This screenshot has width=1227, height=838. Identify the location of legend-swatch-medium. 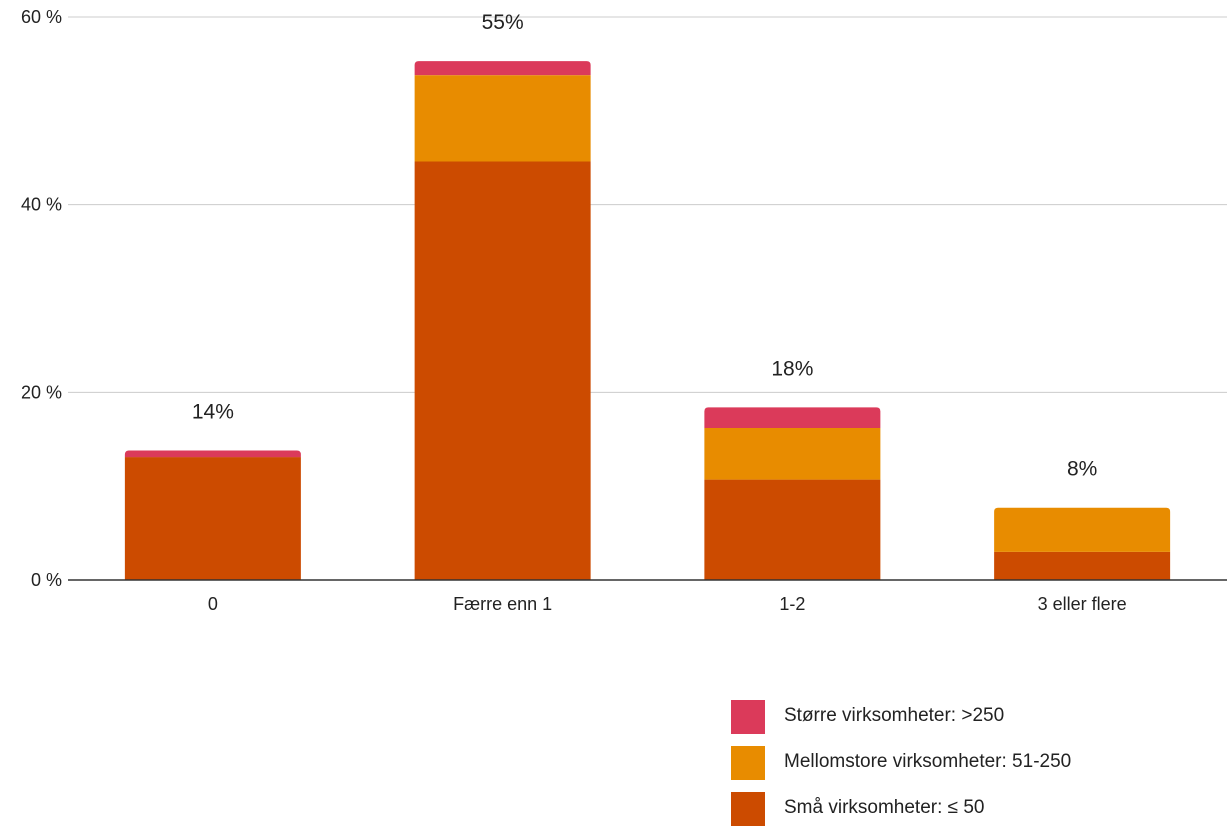
(748, 763).